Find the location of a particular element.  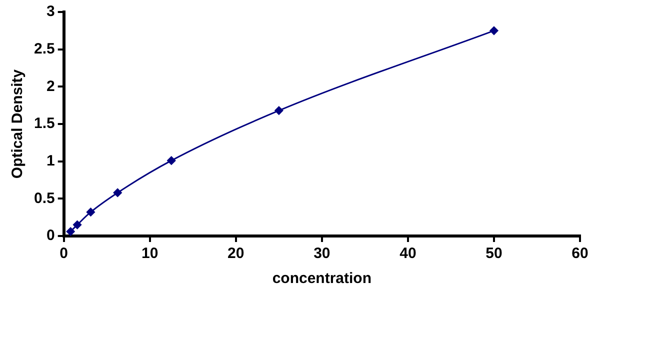

x-tick-label: 0 is located at coordinates (64, 253).